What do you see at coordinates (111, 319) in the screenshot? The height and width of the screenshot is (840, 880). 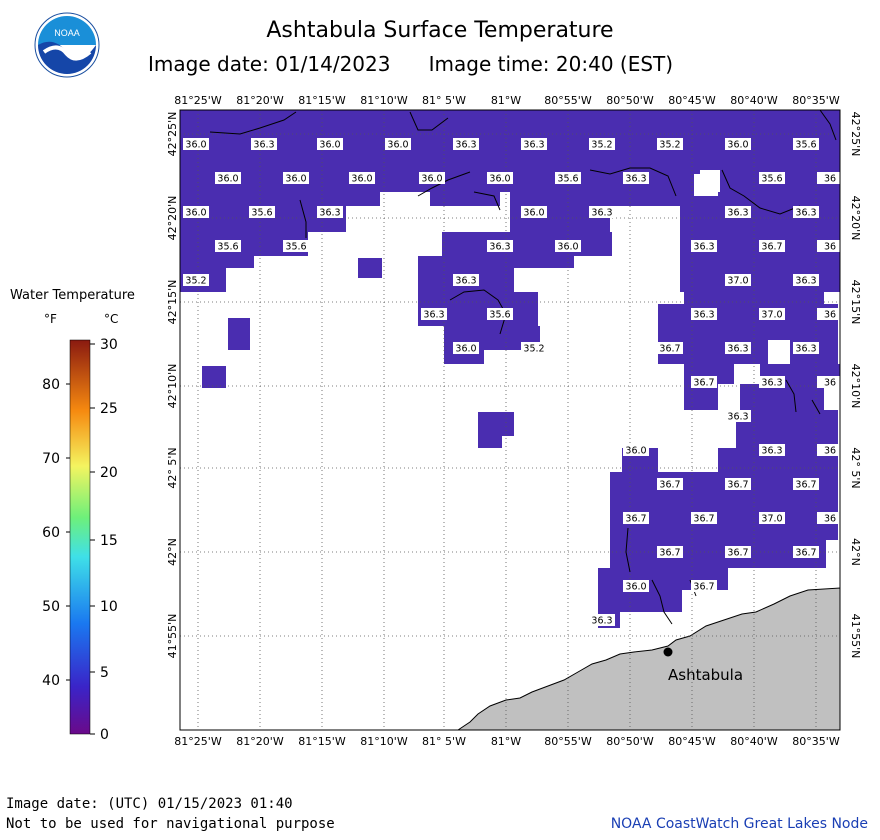 I see `legend-unit-c: °C` at bounding box center [111, 319].